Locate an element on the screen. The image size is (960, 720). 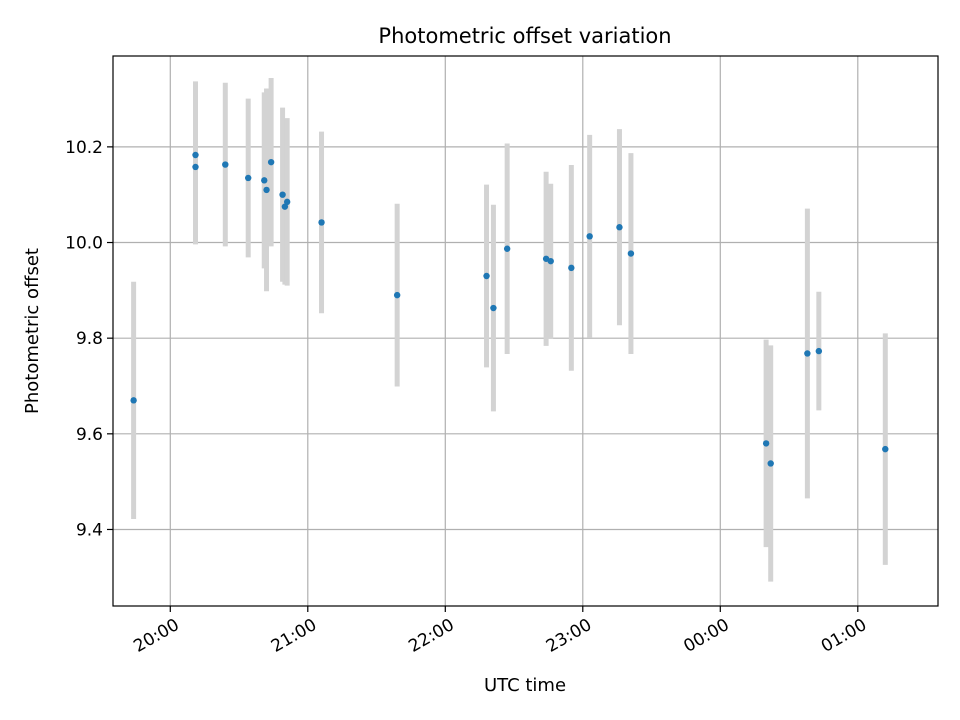
y-tick-label: 10.2 is located at coordinates (84, 148).